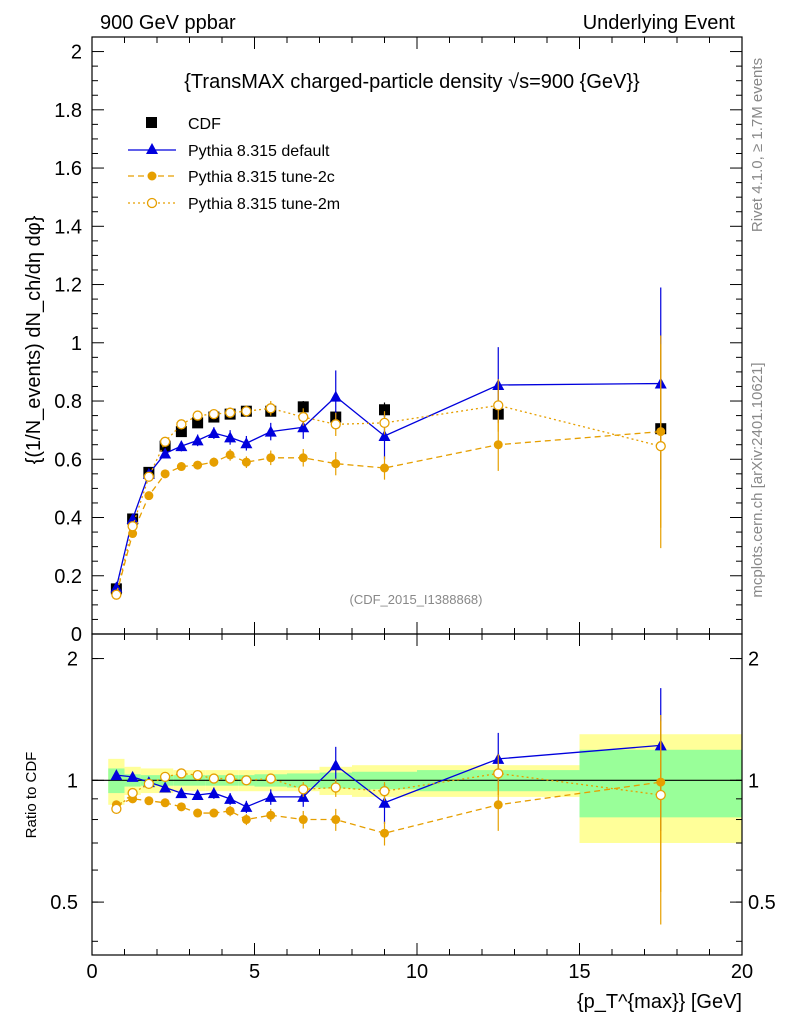 The image size is (786, 1024). Describe the element at coordinates (152, 176) in the screenshot. I see `legend-marker-tune-2c` at that location.